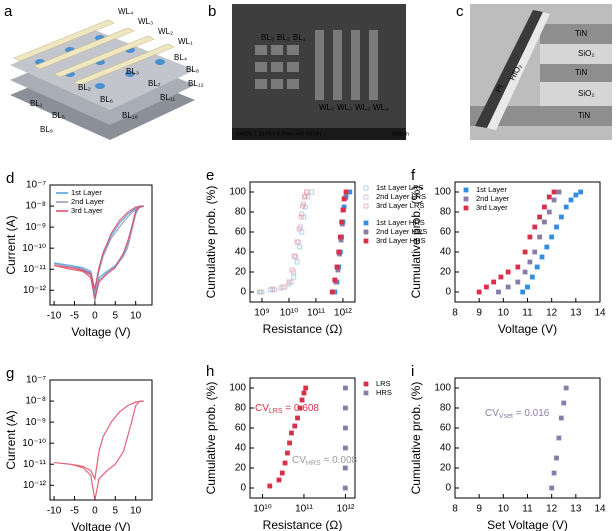 Image resolution: width=616 pixels, height=531 pixels. What do you see at coordinates (500, 88) in the screenshot?
I see `image-label: Pt` at bounding box center [500, 88].